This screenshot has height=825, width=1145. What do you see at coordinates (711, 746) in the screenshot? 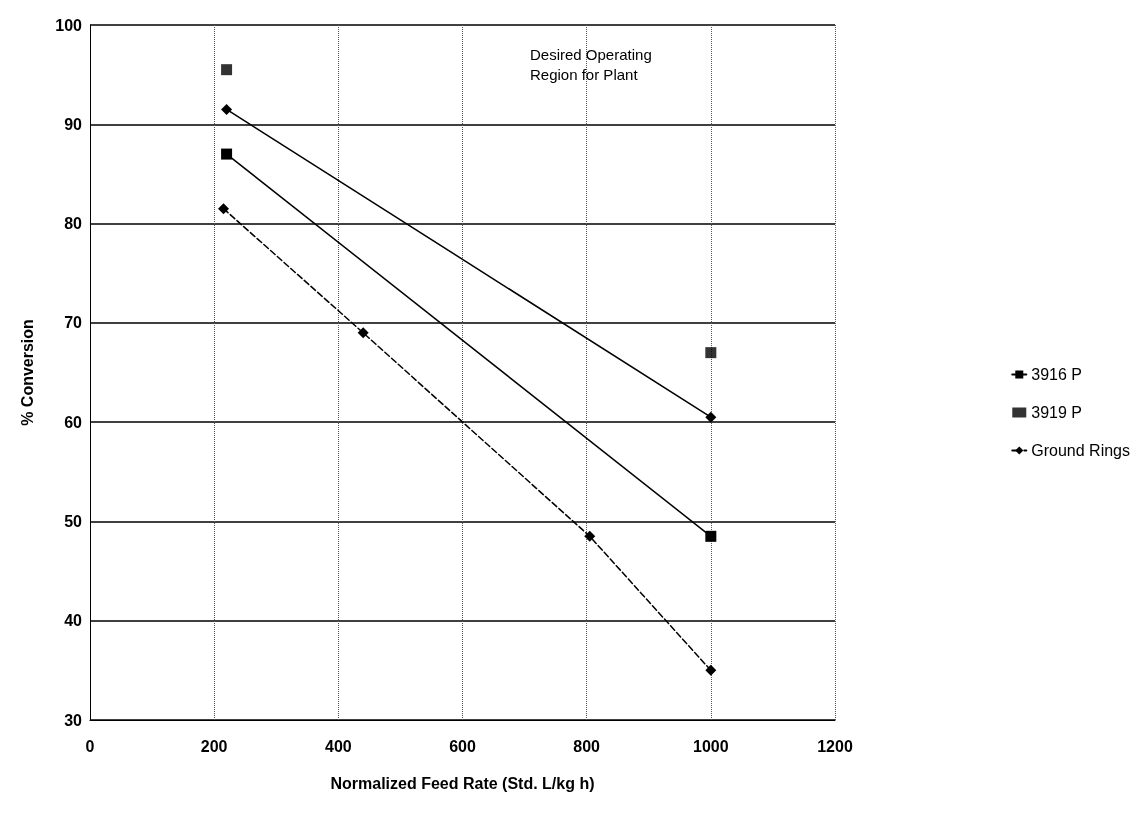
I see `x-tick-label: 1000` at bounding box center [711, 746].